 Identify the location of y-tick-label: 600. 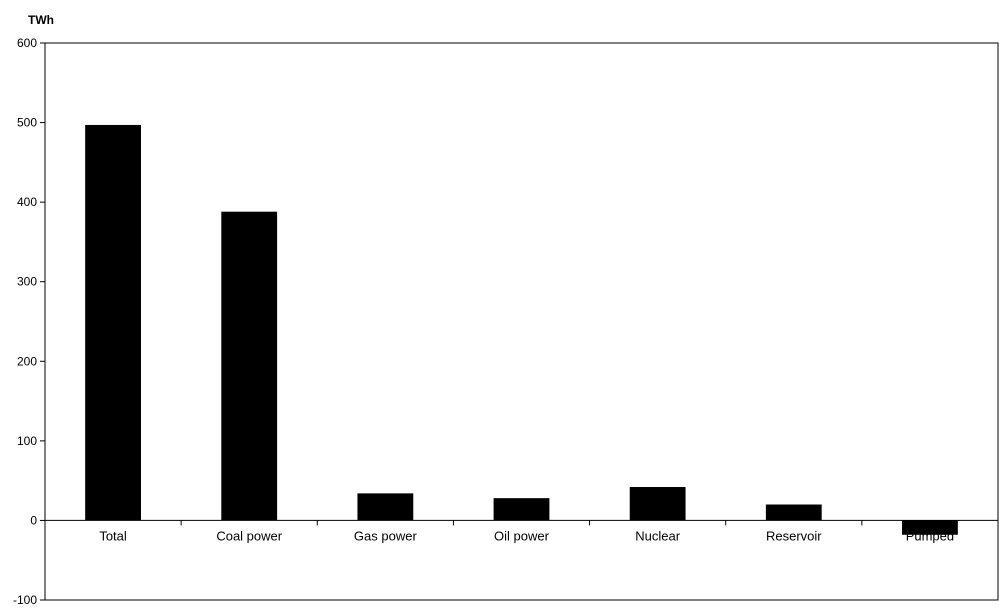
(27, 43).